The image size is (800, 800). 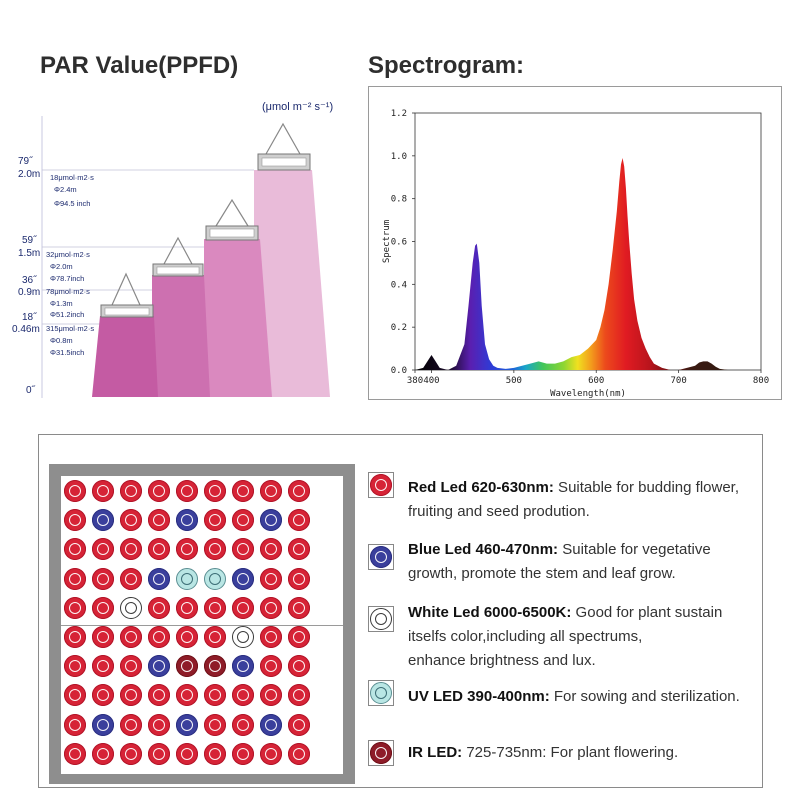 What do you see at coordinates (499, 511) in the screenshot?
I see `legend-desc: fruiting and seed prodution.` at bounding box center [499, 511].